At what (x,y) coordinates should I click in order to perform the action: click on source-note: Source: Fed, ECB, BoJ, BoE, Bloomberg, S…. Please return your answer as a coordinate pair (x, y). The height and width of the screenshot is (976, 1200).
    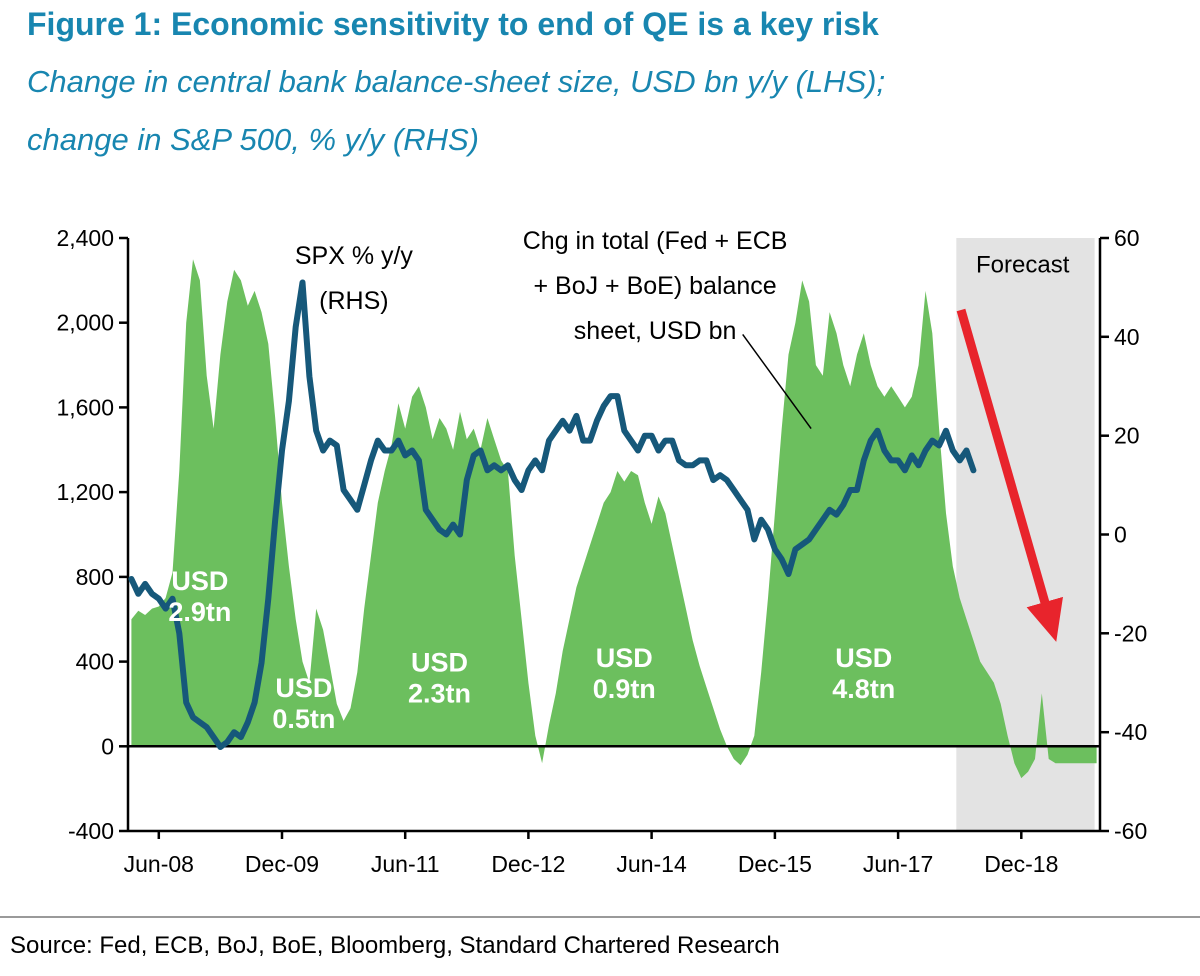
    Looking at the image, I should click on (600, 938).